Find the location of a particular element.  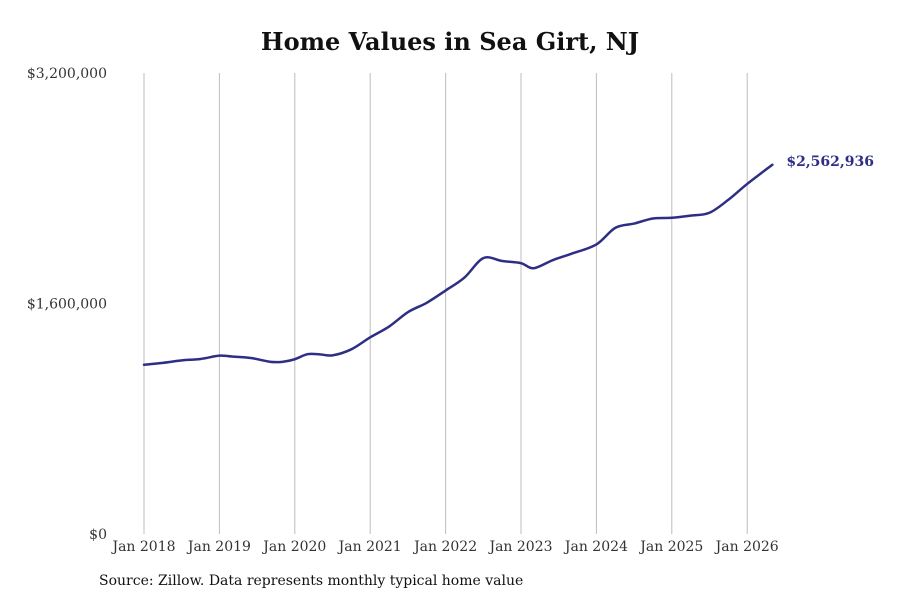

y-tick-label: $0 is located at coordinates (98, 535).